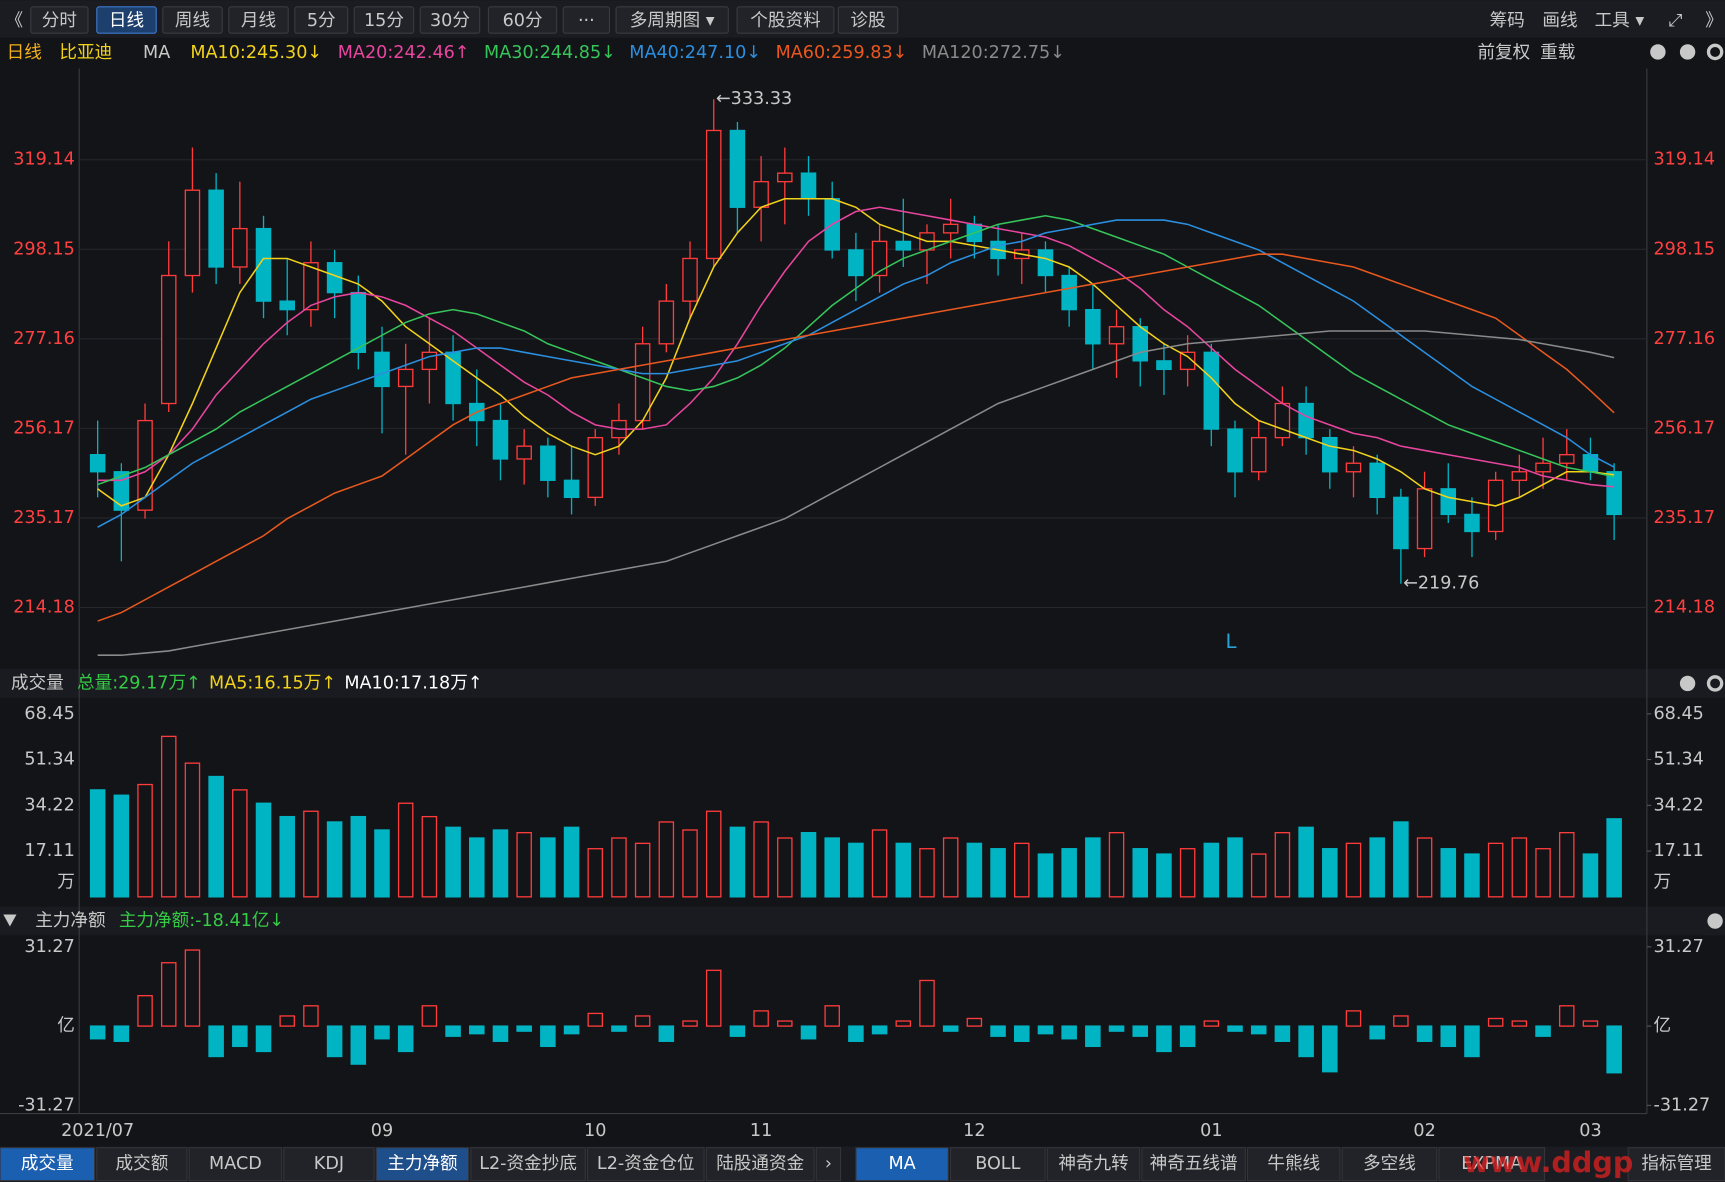  I want to click on toolbar-button: 工具 ▾, so click(1620, 21).